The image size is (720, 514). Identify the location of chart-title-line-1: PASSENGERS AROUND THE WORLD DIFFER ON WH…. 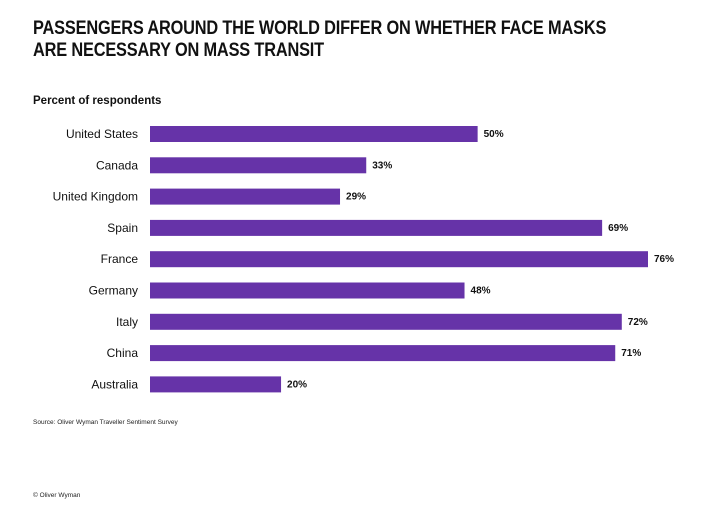
(320, 28).